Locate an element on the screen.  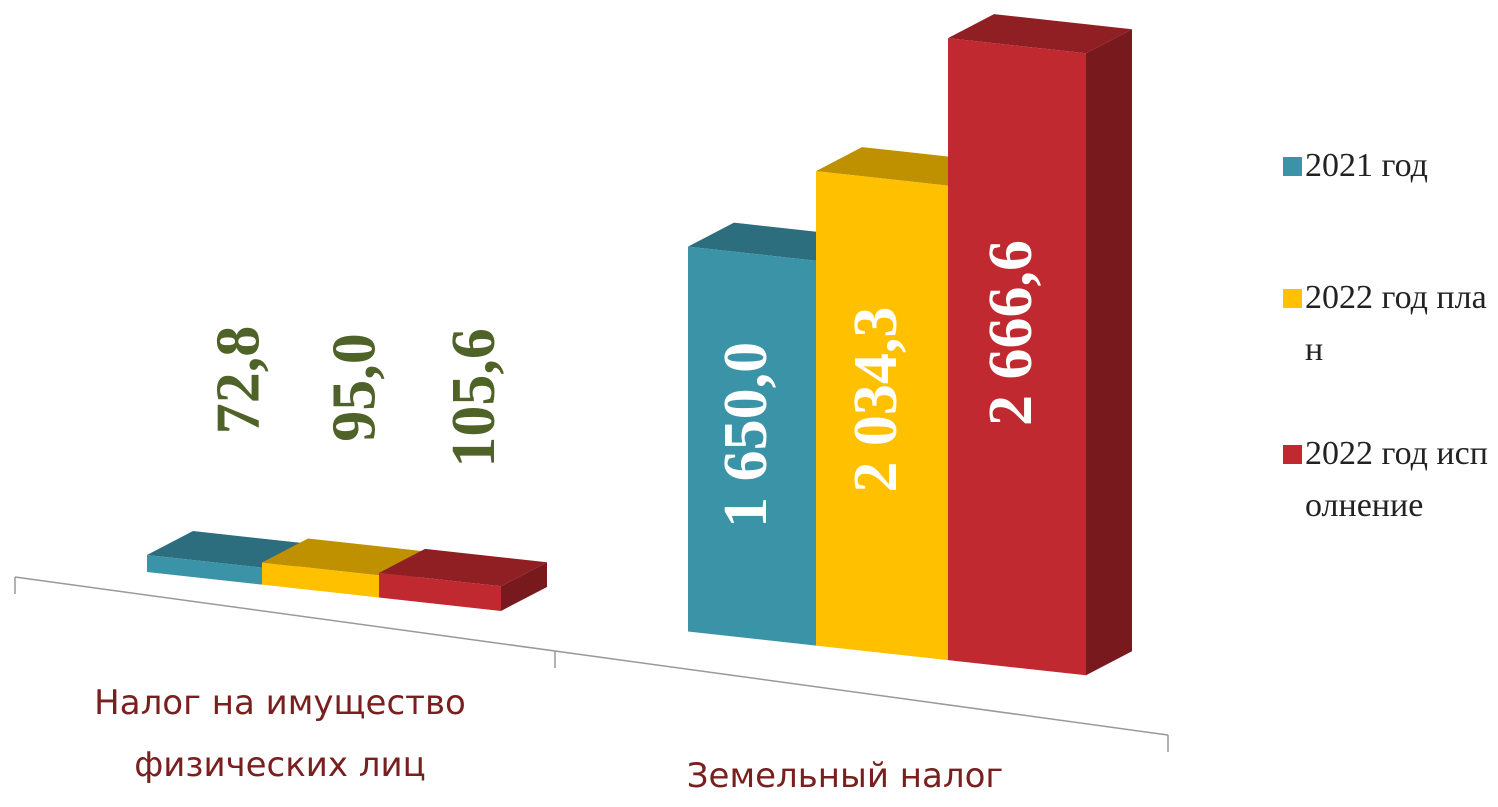
value-label: 72,8 is located at coordinates (239, 380).